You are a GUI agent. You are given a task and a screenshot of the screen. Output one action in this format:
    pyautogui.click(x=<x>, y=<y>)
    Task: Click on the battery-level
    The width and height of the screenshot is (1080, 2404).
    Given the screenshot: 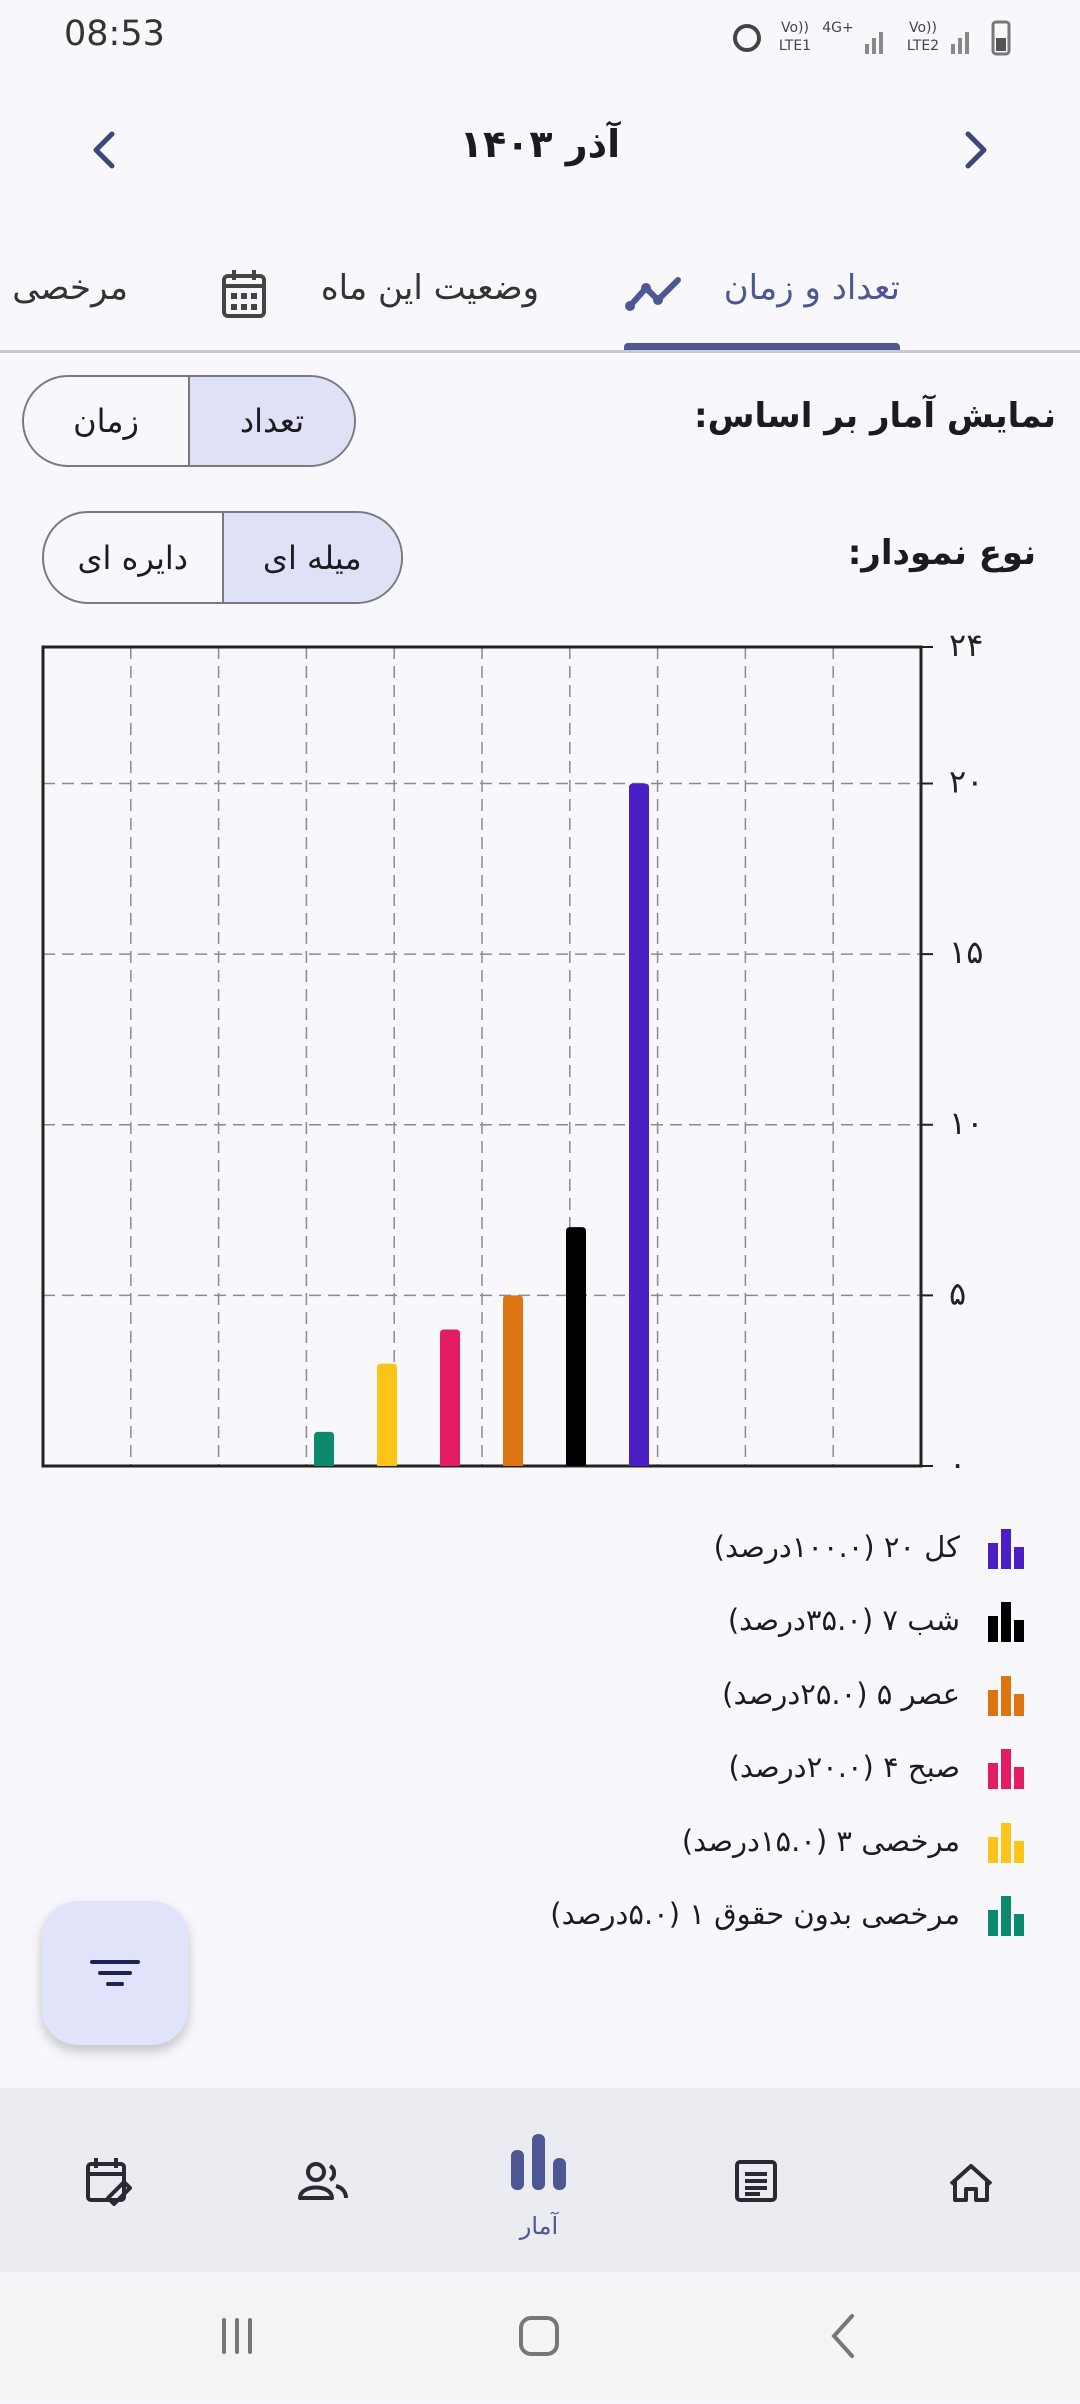 What is the action you would take?
    pyautogui.click(x=1001, y=44)
    